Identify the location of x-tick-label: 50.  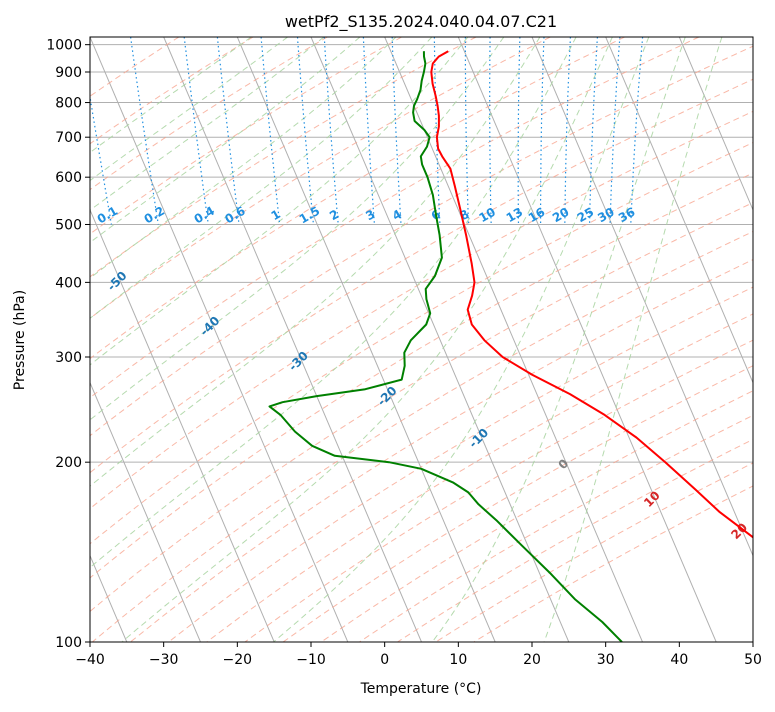
(753, 660).